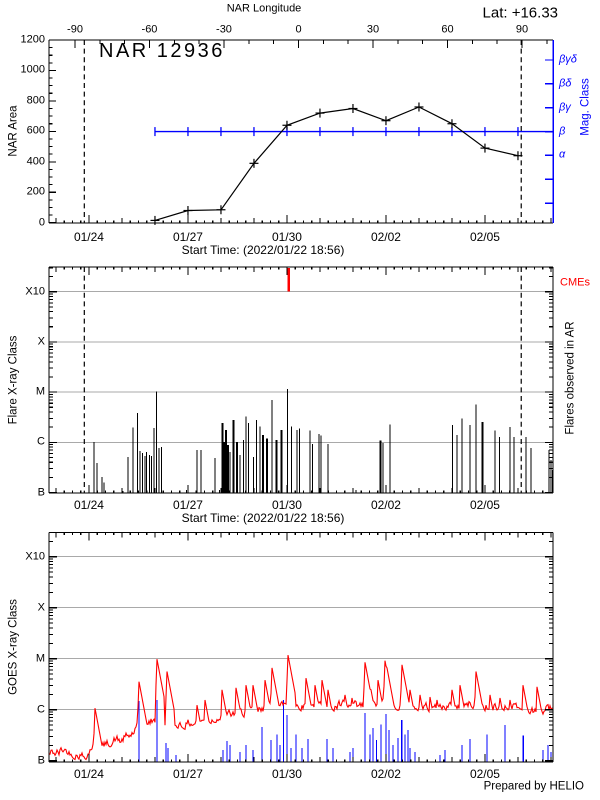  Describe the element at coordinates (35, 130) in the screenshot. I see `nar-area-tick-label: 600` at that location.